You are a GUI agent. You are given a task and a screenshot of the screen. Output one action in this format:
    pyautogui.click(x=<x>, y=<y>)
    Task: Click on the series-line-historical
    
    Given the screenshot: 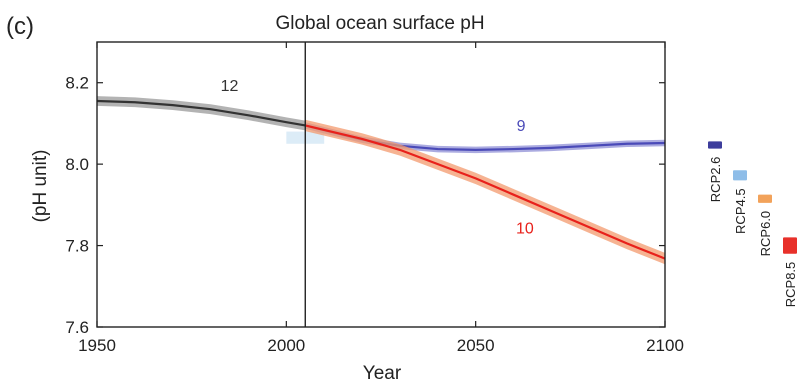 What is the action you would take?
    pyautogui.click(x=201, y=113)
    